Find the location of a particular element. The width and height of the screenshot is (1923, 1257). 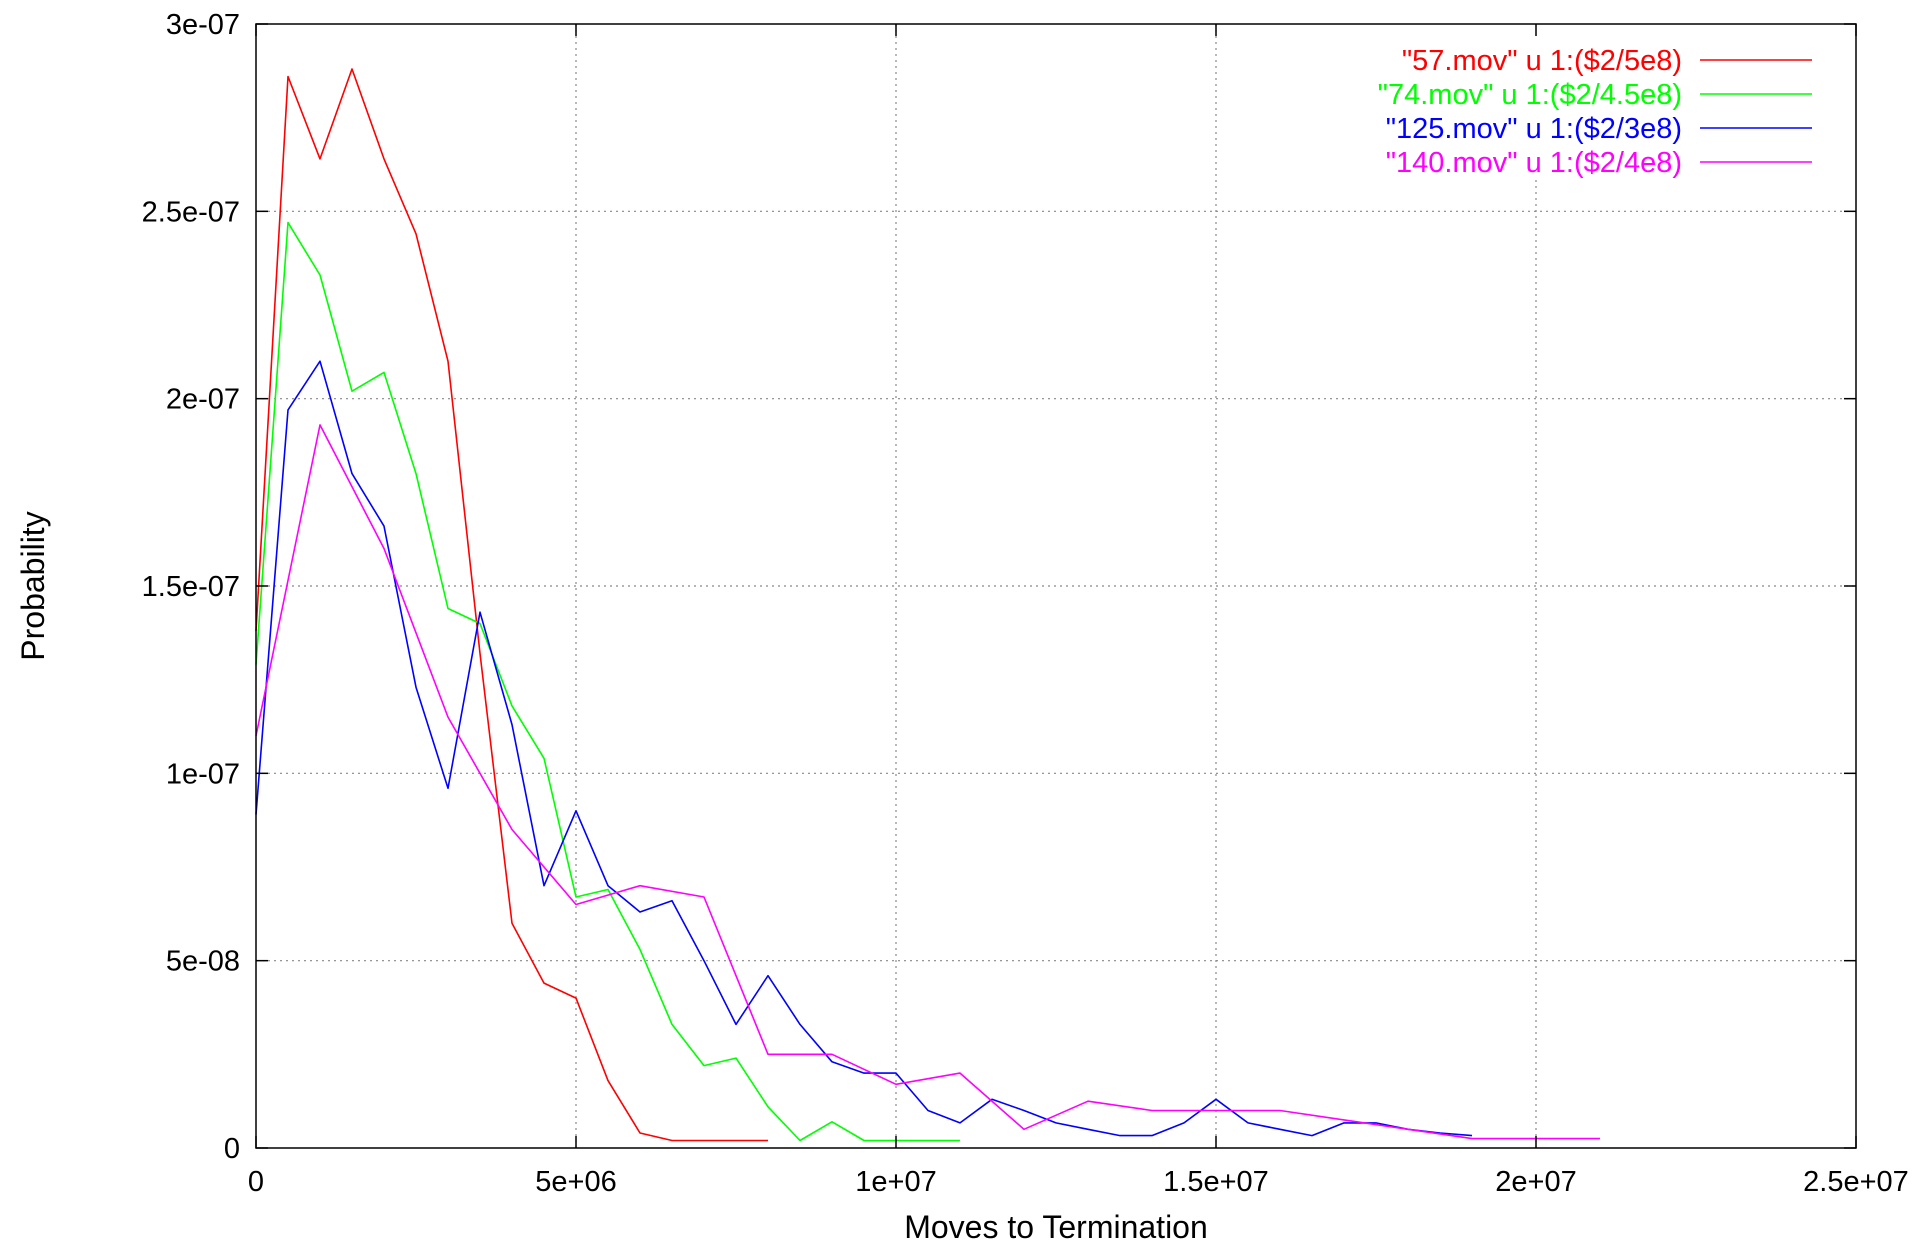

x-tick-label: 5e+06 is located at coordinates (575, 1182).